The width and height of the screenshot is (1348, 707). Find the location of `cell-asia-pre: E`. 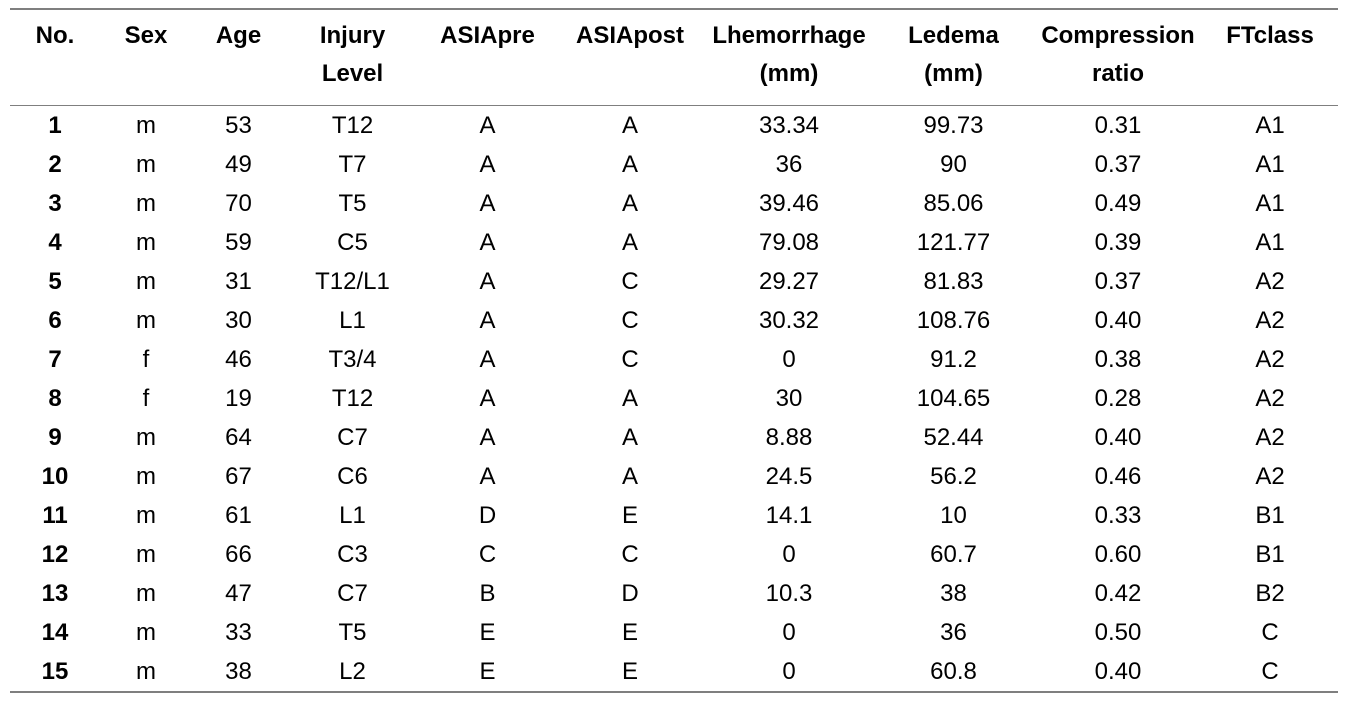

cell-asia-pre: E is located at coordinates (487, 632).